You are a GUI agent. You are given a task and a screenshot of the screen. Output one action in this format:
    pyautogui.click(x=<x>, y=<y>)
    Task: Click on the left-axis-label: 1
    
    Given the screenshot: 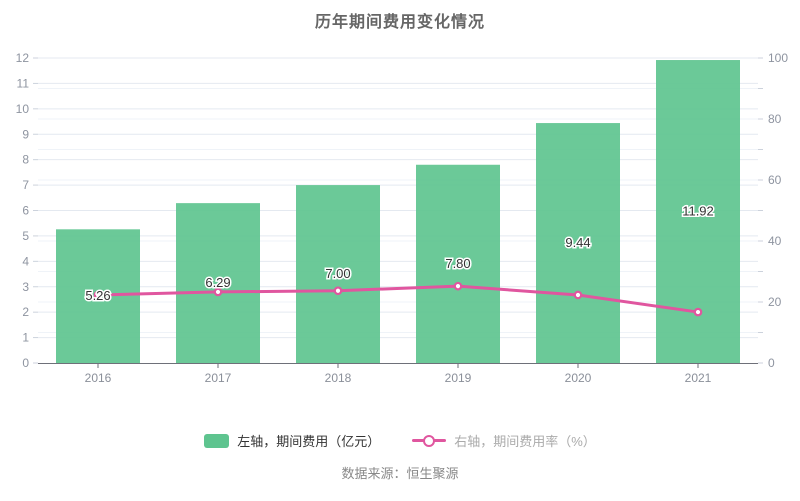 What is the action you would take?
    pyautogui.click(x=25, y=338)
    